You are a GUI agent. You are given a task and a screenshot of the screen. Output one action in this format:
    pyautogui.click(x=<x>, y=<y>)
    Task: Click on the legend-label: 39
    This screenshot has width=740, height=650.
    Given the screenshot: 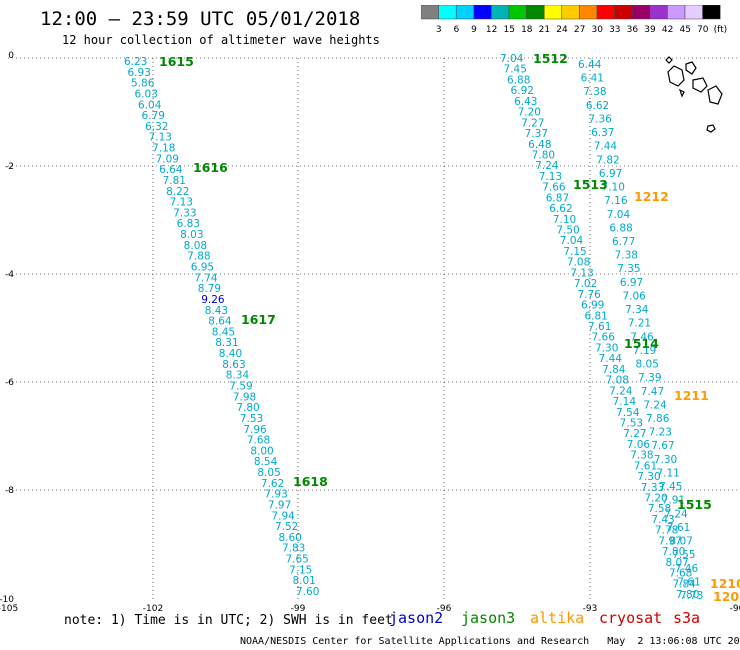 What is the action you would take?
    pyautogui.click(x=650, y=30)
    